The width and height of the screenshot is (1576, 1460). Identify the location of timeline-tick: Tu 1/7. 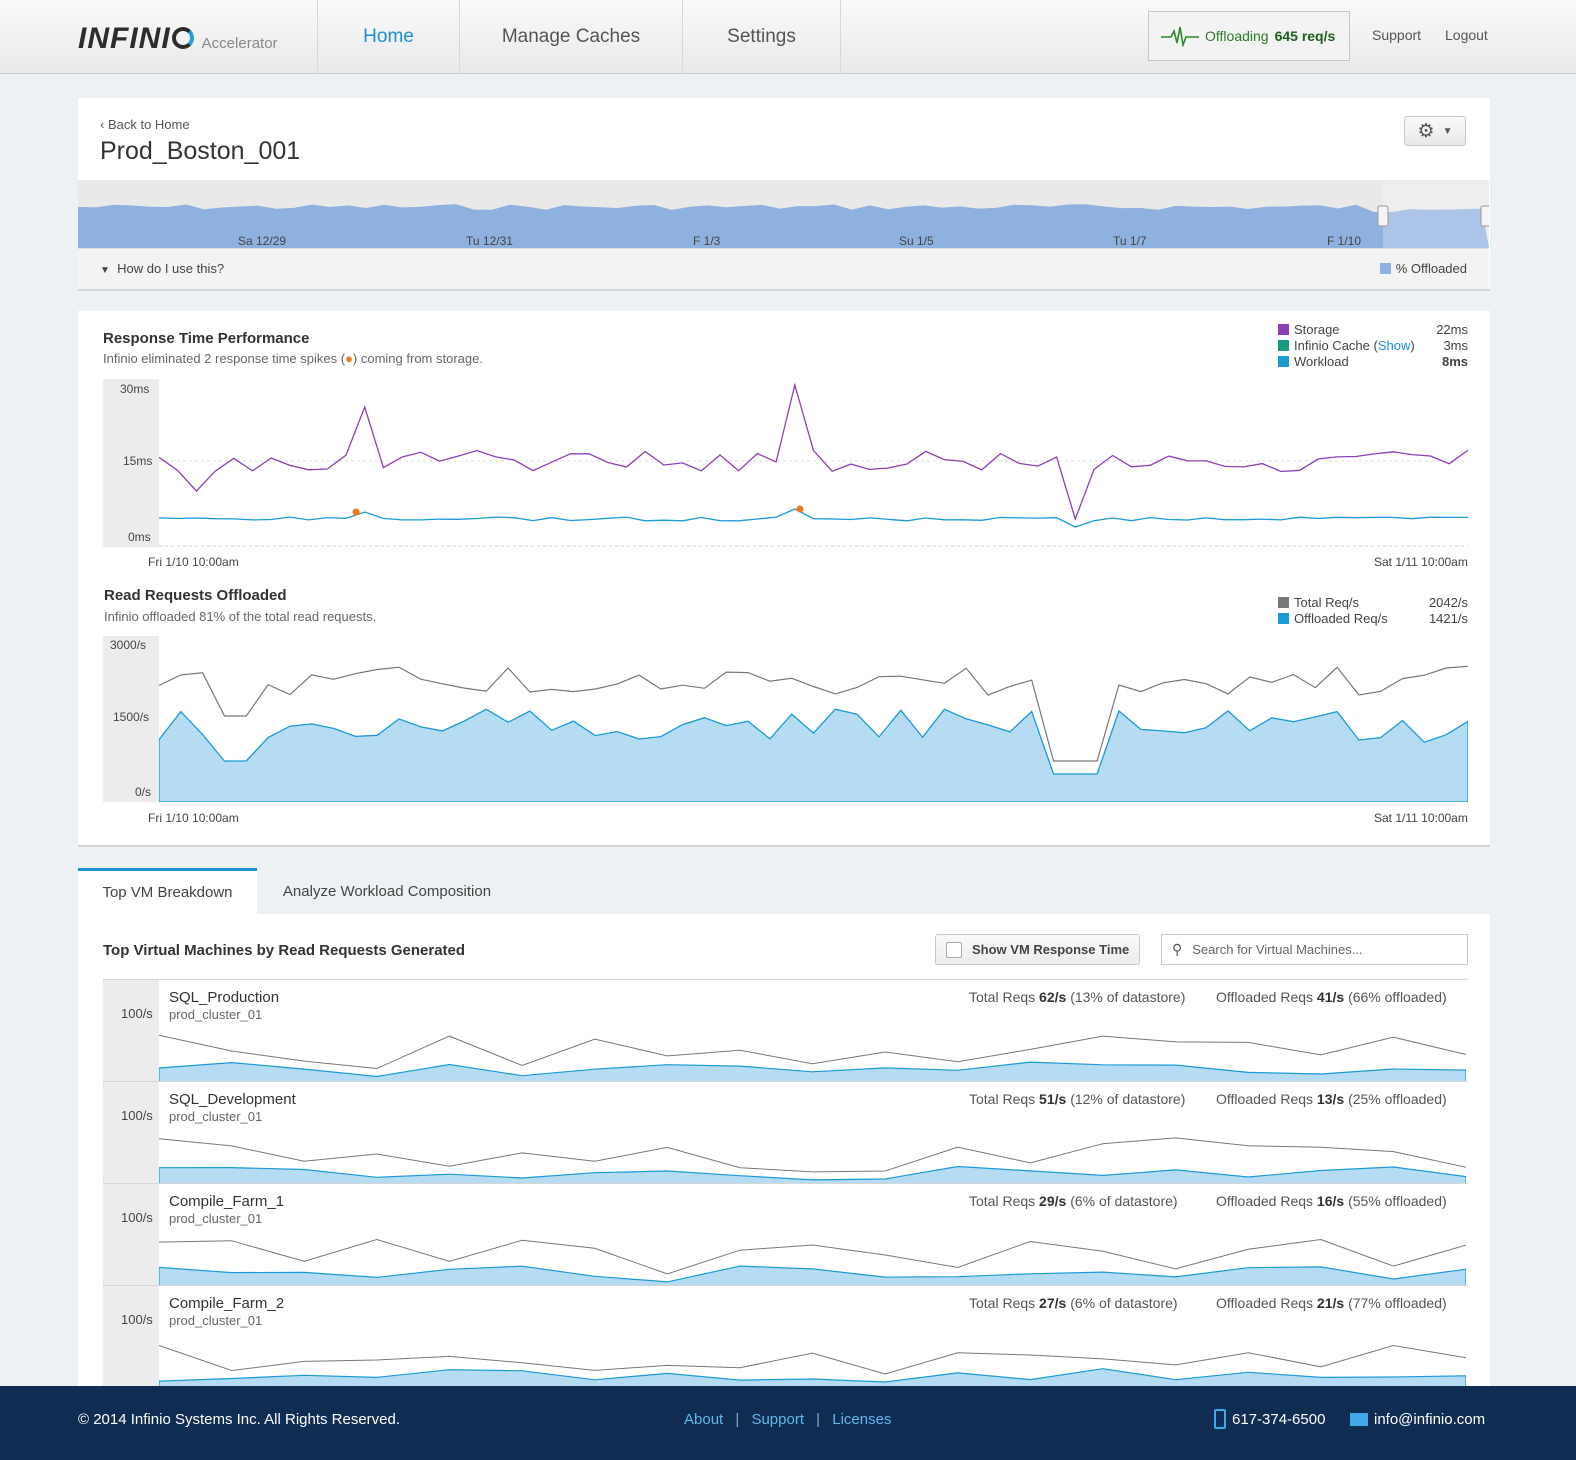
(1130, 241).